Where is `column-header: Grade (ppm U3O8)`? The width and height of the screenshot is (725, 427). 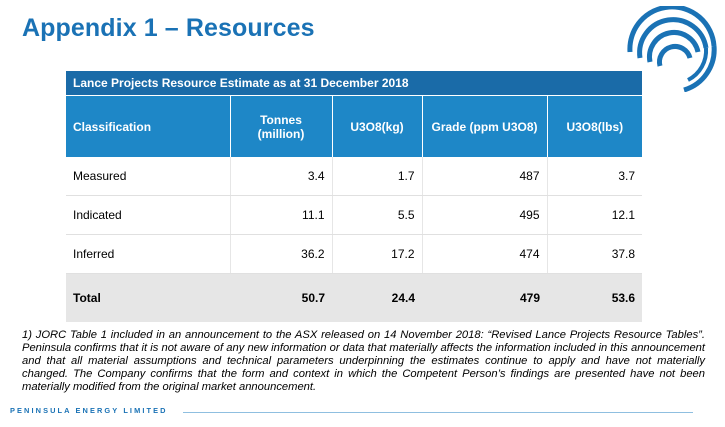 column-header: Grade (ppm U3O8) is located at coordinates (484, 126).